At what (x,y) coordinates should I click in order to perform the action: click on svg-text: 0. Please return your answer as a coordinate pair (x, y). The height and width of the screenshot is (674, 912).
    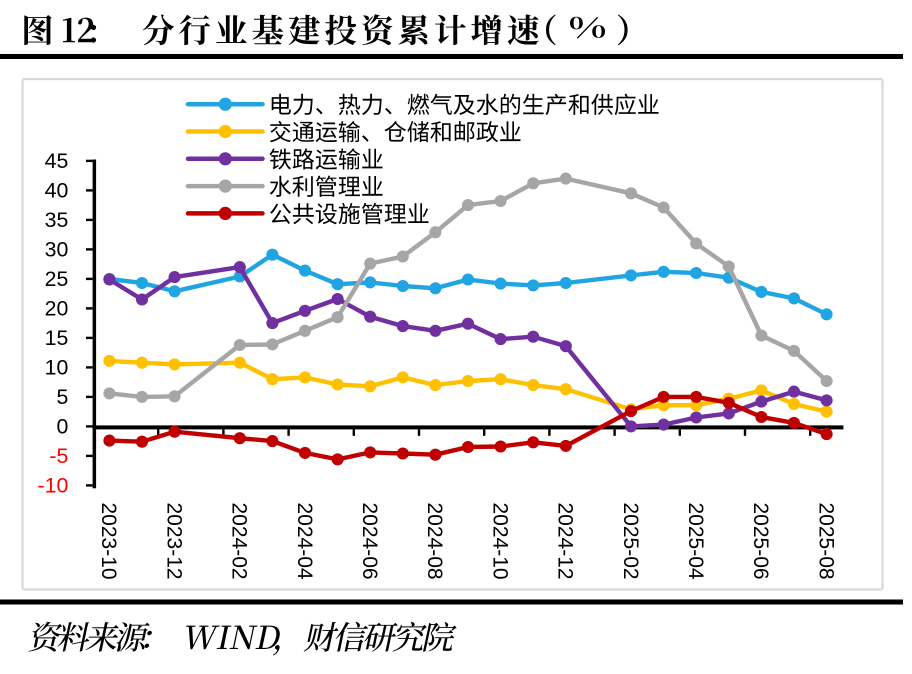
    Looking at the image, I should click on (62, 427).